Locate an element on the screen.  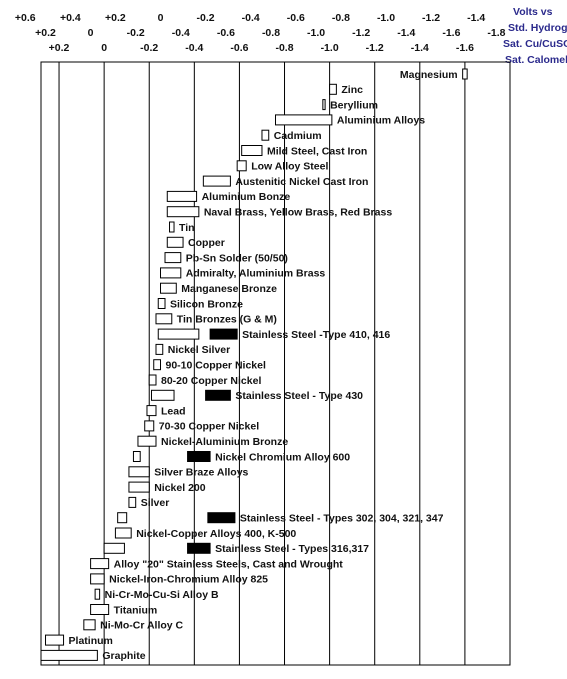
x-tick-label: +0.6 is located at coordinates (25, 18).